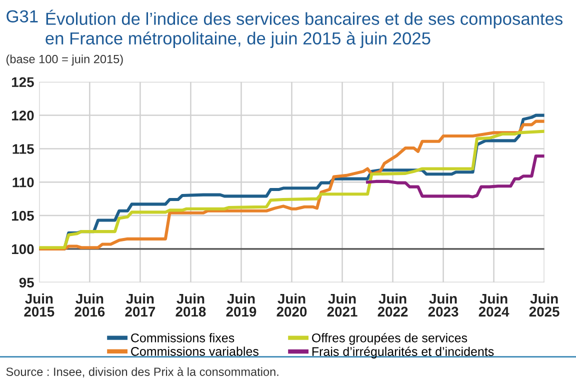  What do you see at coordinates (89, 305) in the screenshot?
I see `x-tick-label: Juin 2016` at bounding box center [89, 305].